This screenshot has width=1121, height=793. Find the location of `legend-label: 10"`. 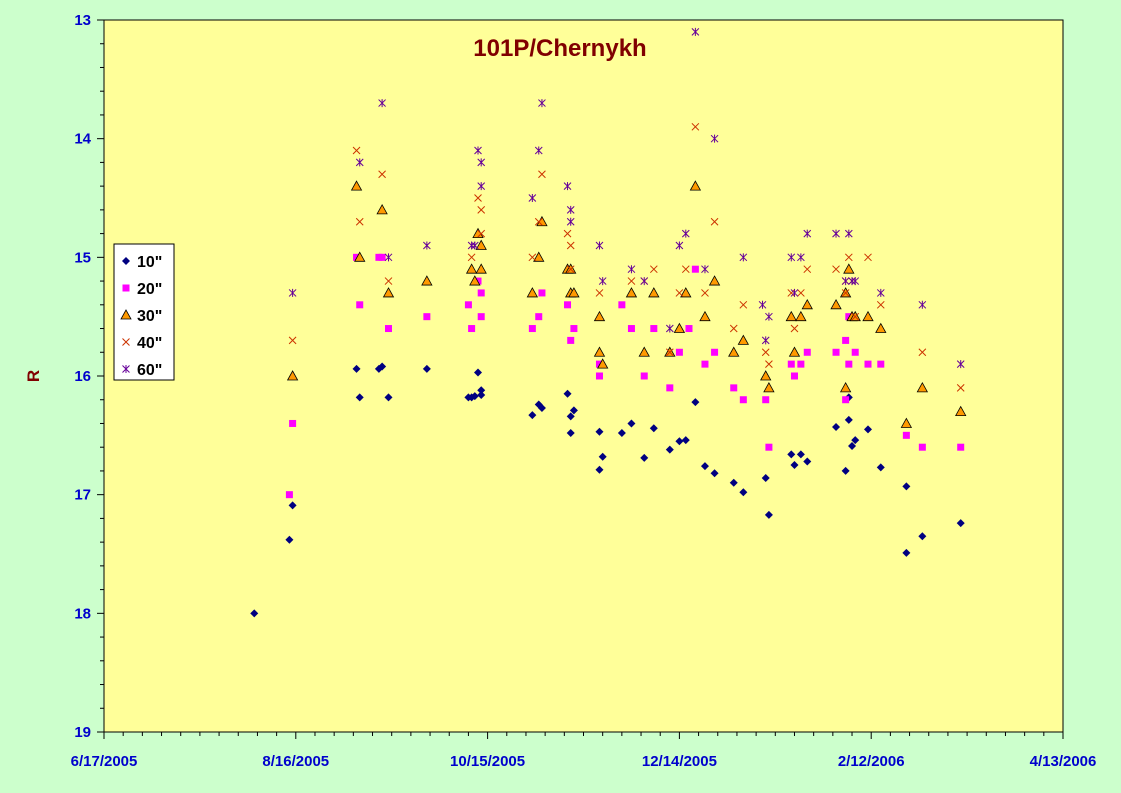

legend-label: 10" is located at coordinates (149, 262).